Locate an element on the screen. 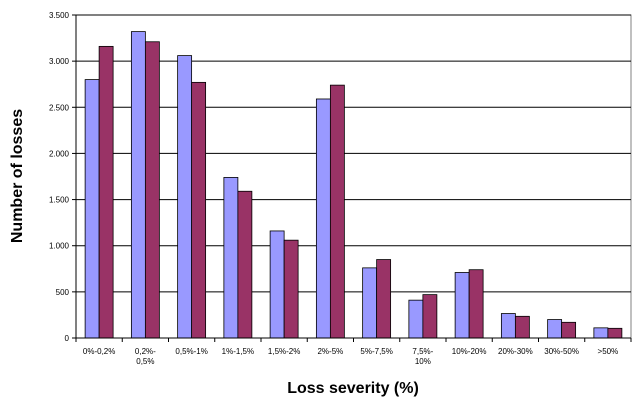  x-tick-label: 1,5%-2% is located at coordinates (284, 351).